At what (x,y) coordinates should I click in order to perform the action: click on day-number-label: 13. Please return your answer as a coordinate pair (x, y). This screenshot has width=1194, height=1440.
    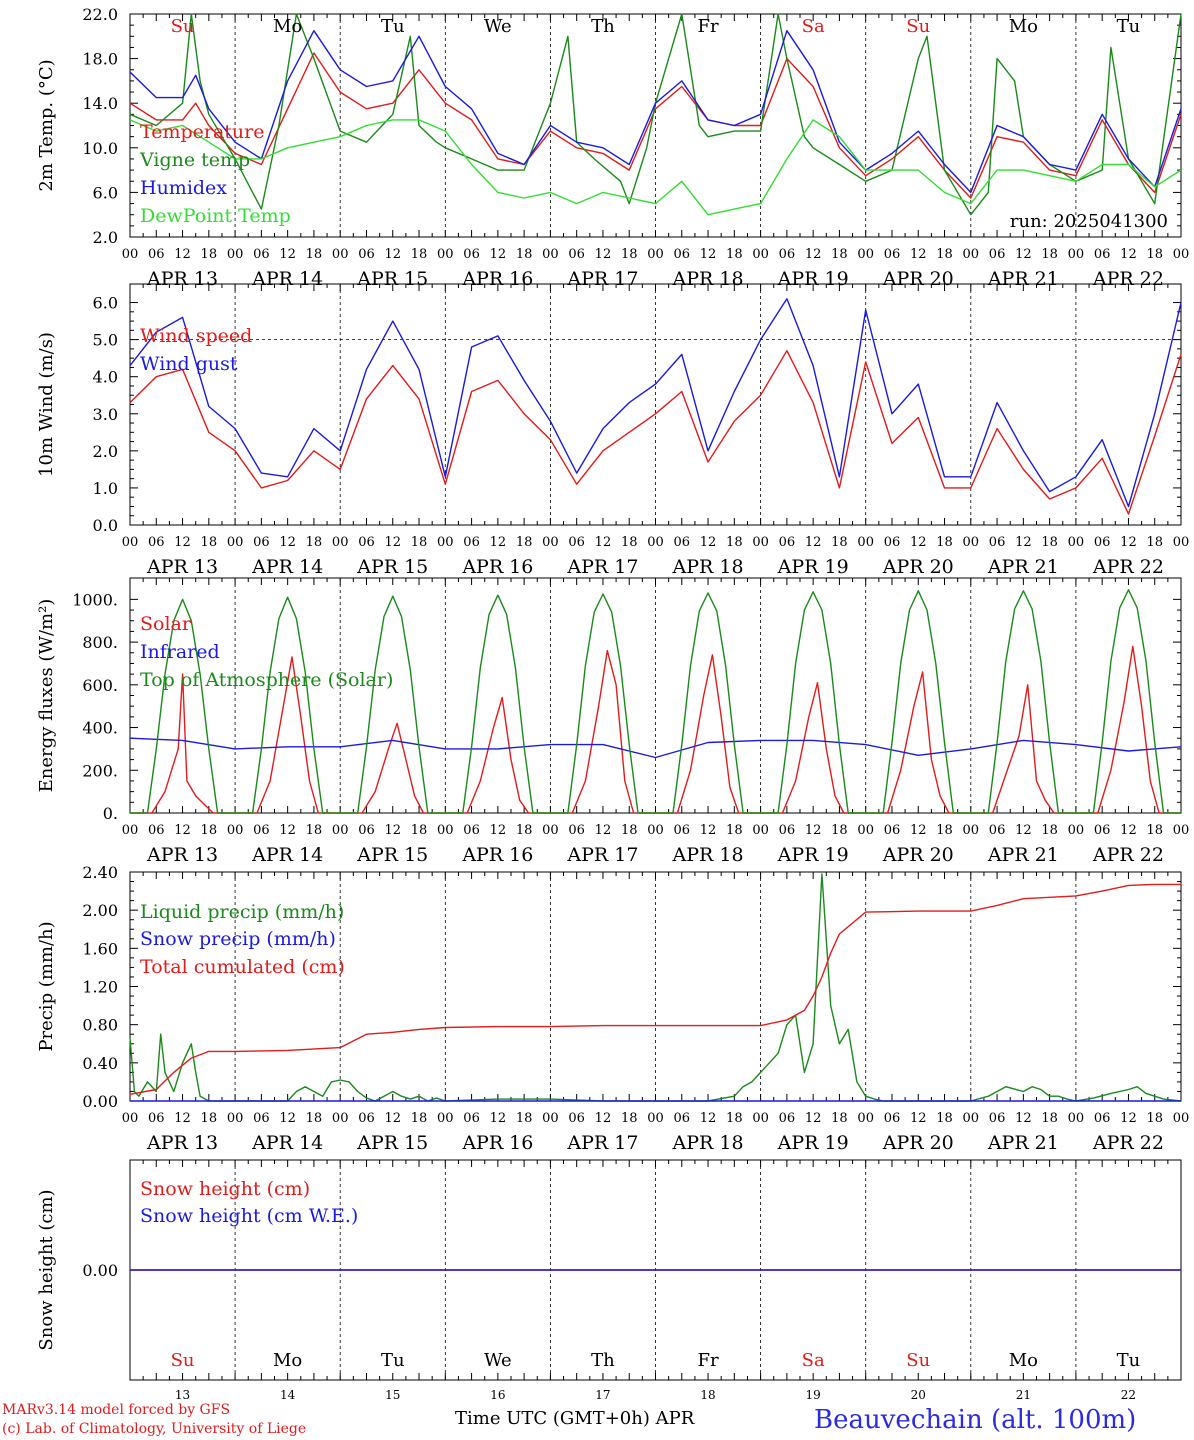
    Looking at the image, I should click on (182, 1395).